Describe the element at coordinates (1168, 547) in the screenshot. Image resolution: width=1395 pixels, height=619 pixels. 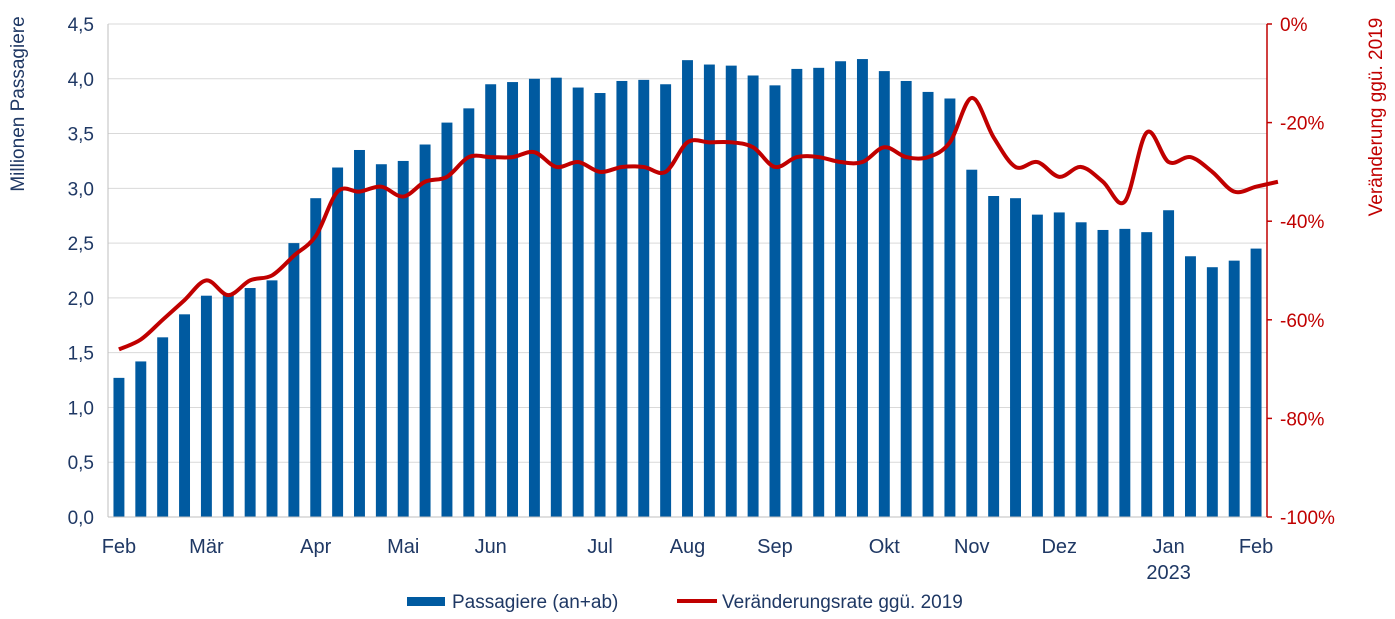
I see `x-tick-label: Jan` at that location.